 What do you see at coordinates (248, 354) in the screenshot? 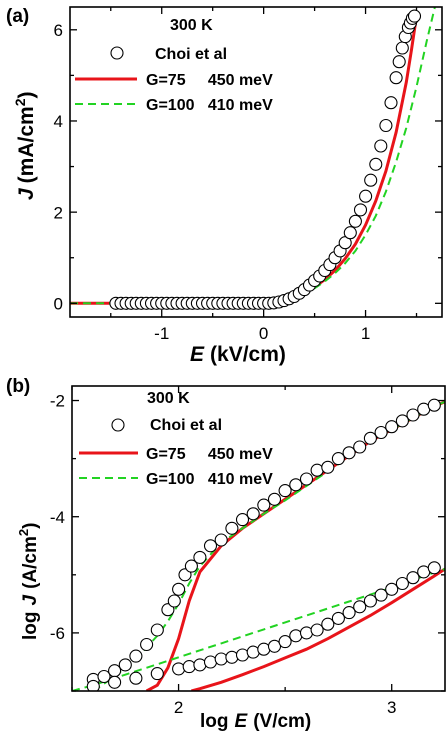
I see `panel-a-x-label-unit: (kV/cm)` at bounding box center [248, 354].